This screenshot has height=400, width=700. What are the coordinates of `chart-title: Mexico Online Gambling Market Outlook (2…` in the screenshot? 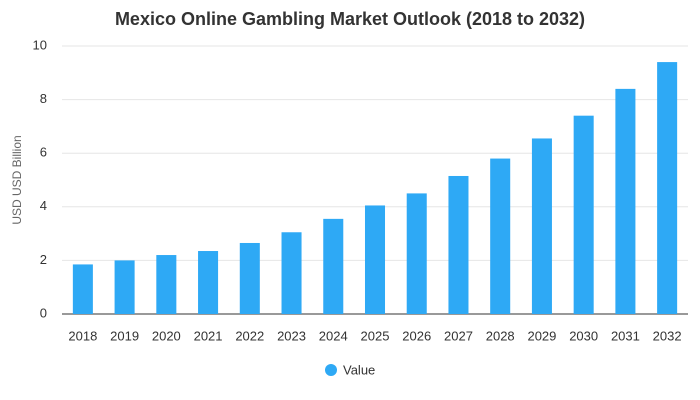 It's located at (350, 19).